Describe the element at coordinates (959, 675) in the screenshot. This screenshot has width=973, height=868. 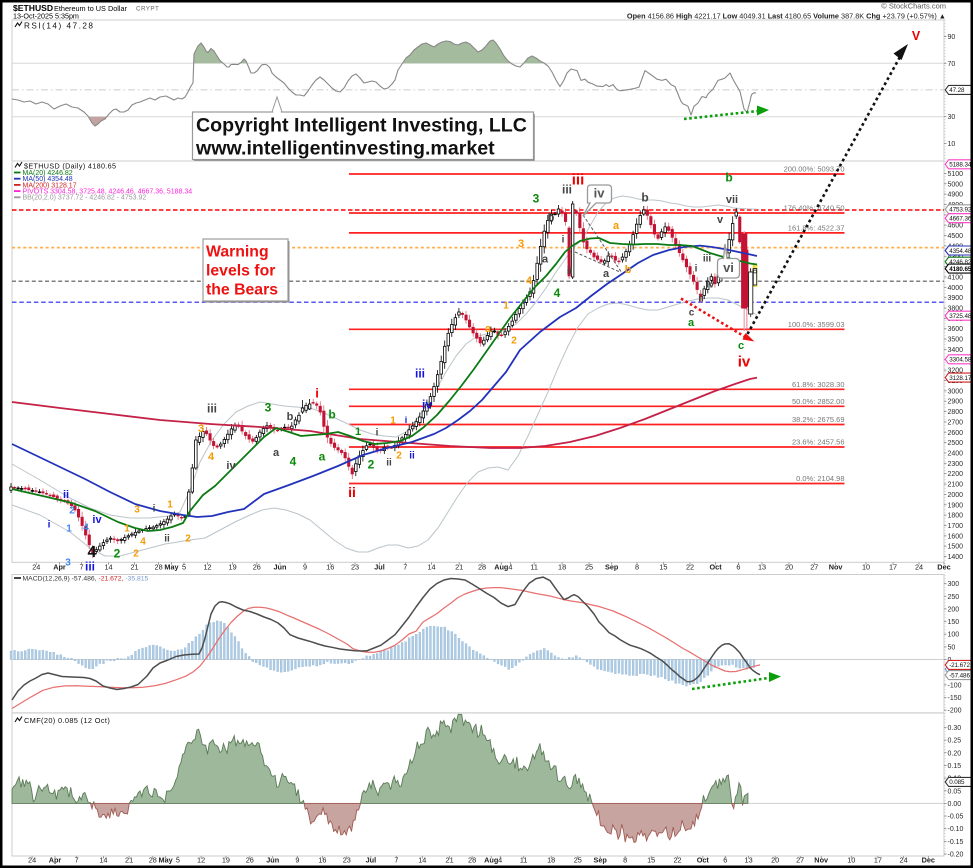
I see `svg-text: -57.486` at that location.